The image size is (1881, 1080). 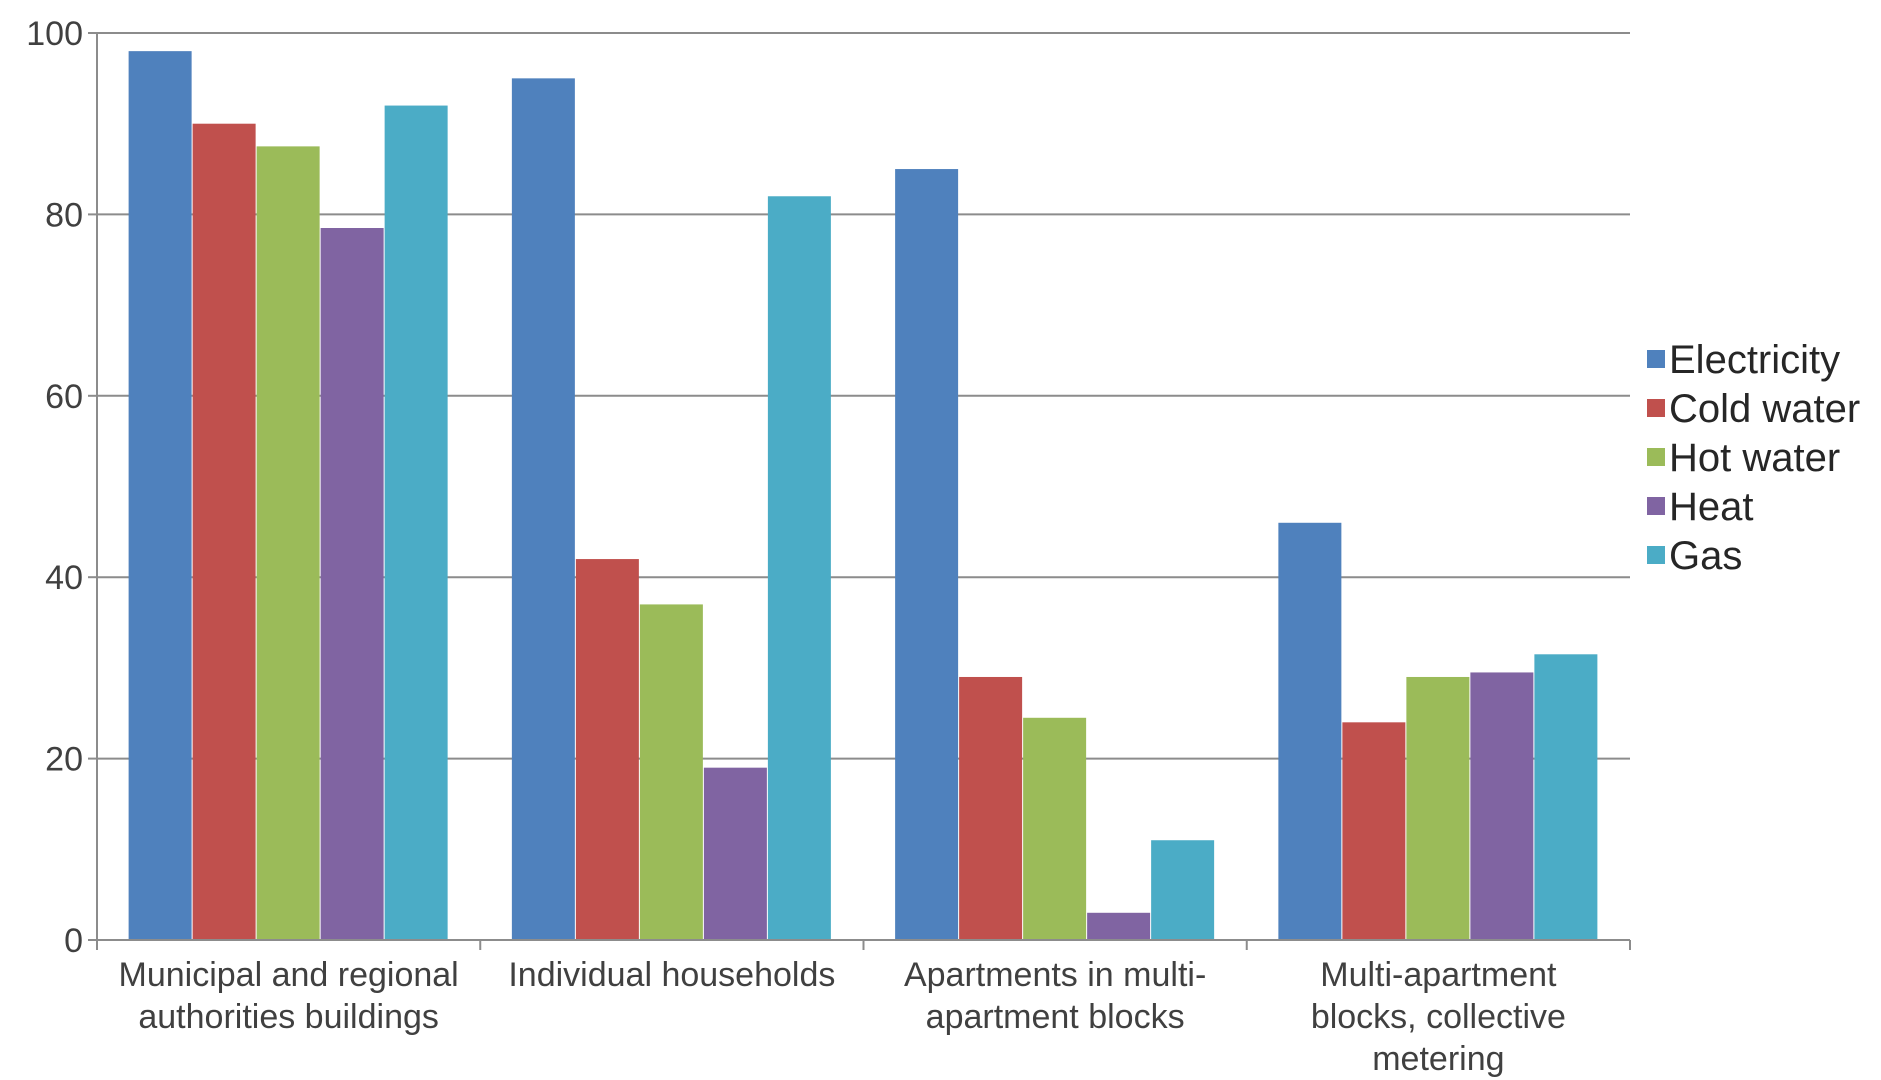 What do you see at coordinates (671, 975) in the screenshot?
I see `x-category-label-1: Individual households` at bounding box center [671, 975].